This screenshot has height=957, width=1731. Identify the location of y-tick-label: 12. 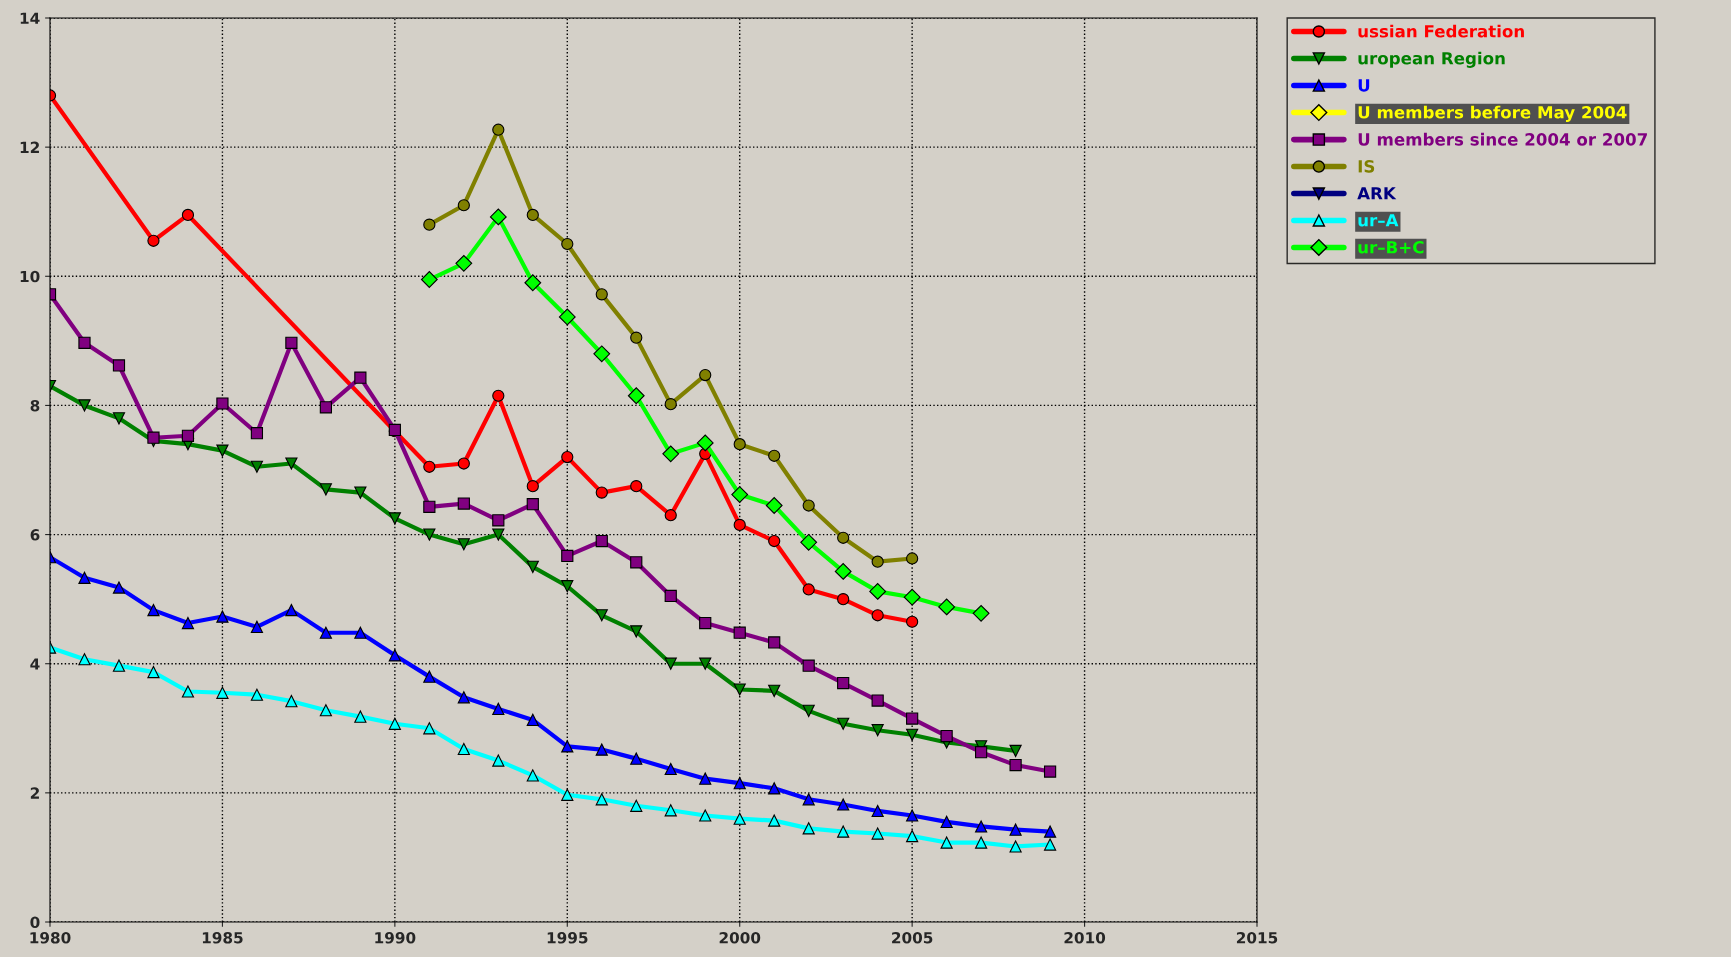
(29, 147).